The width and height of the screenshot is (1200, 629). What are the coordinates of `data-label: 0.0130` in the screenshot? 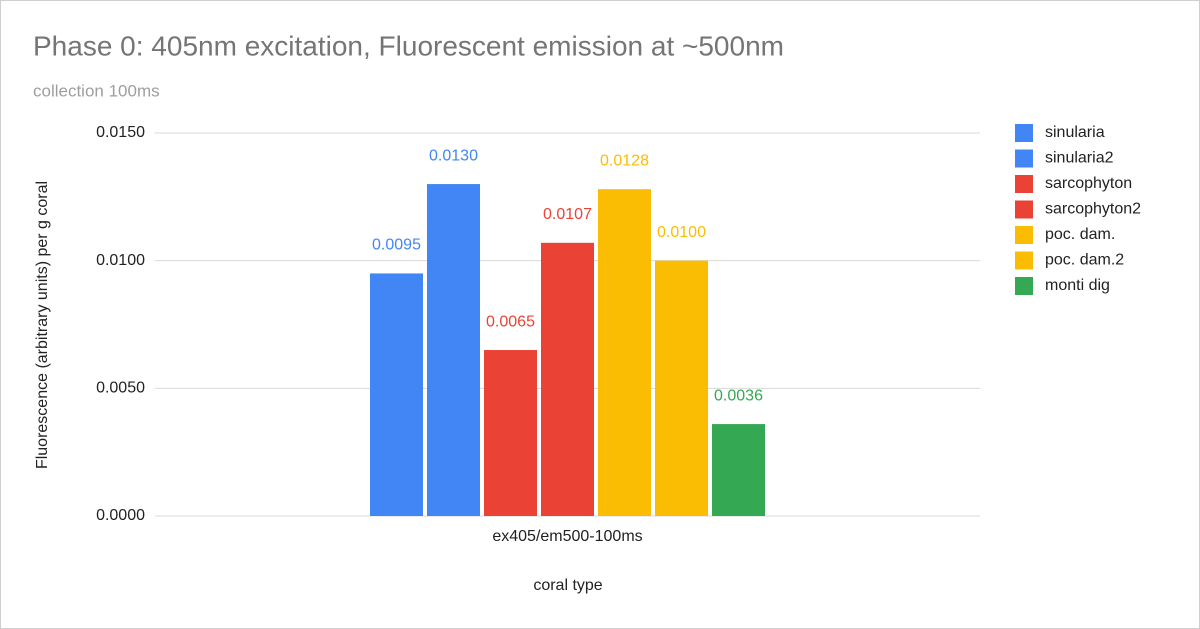 It's located at (453, 155).